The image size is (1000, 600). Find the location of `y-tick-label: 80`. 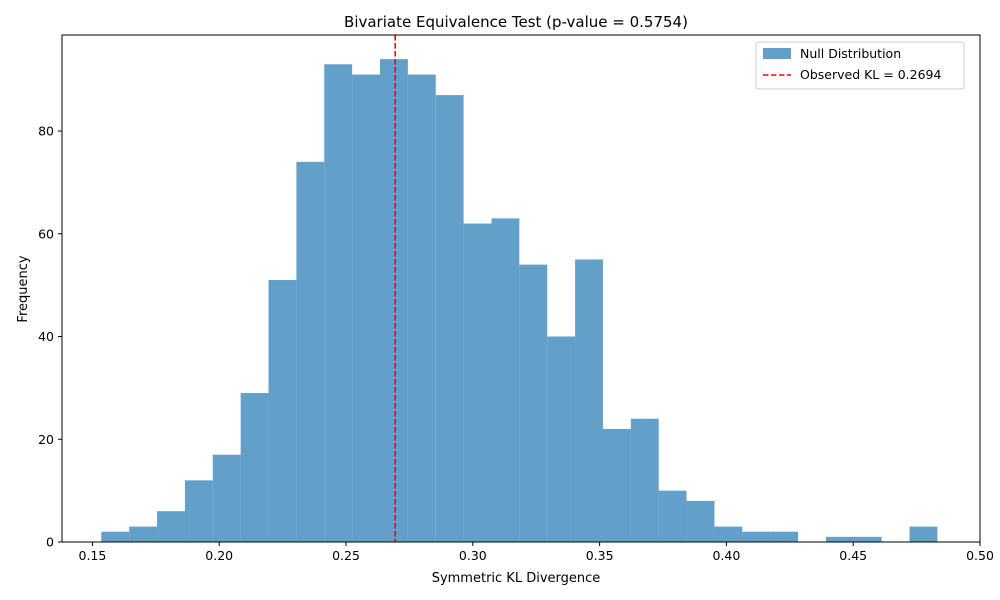

y-tick-label: 80 is located at coordinates (46, 131).